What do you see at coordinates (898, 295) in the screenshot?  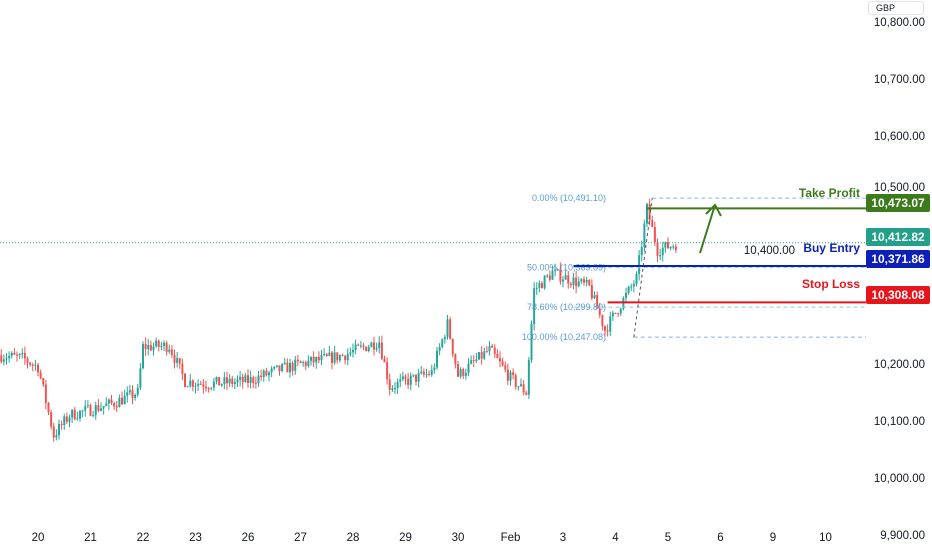 I see `stop-loss-price-badge: 10,308.08` at bounding box center [898, 295].